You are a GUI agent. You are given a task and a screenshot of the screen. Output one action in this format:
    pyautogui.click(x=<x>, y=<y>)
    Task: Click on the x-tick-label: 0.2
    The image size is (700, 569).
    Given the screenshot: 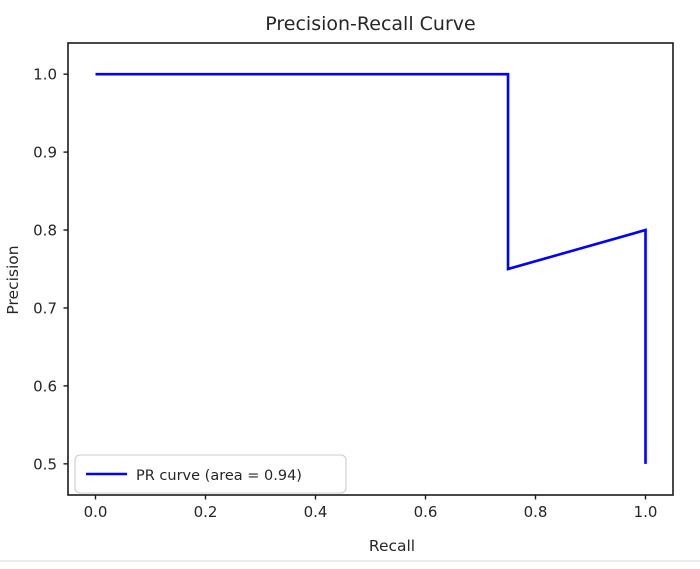 What is the action you would take?
    pyautogui.click(x=206, y=512)
    